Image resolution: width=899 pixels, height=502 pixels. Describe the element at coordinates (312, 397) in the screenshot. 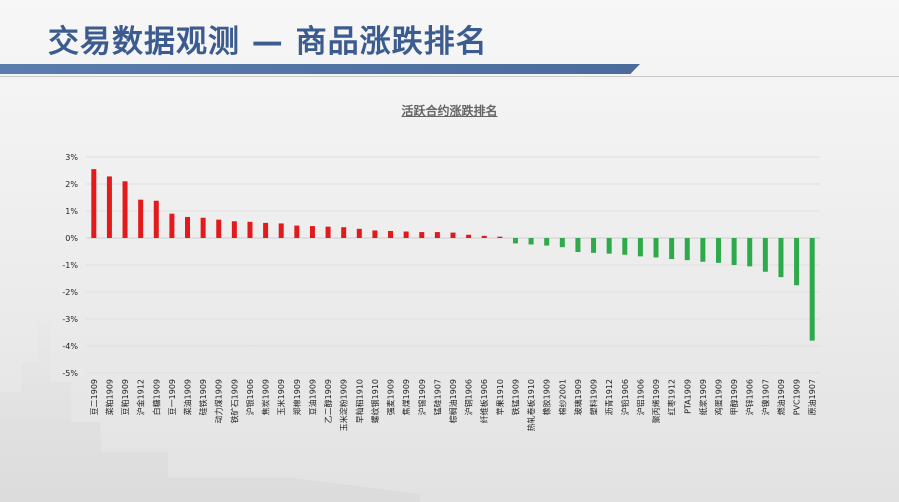

I see `x-category-label: 豆油1909` at that location.